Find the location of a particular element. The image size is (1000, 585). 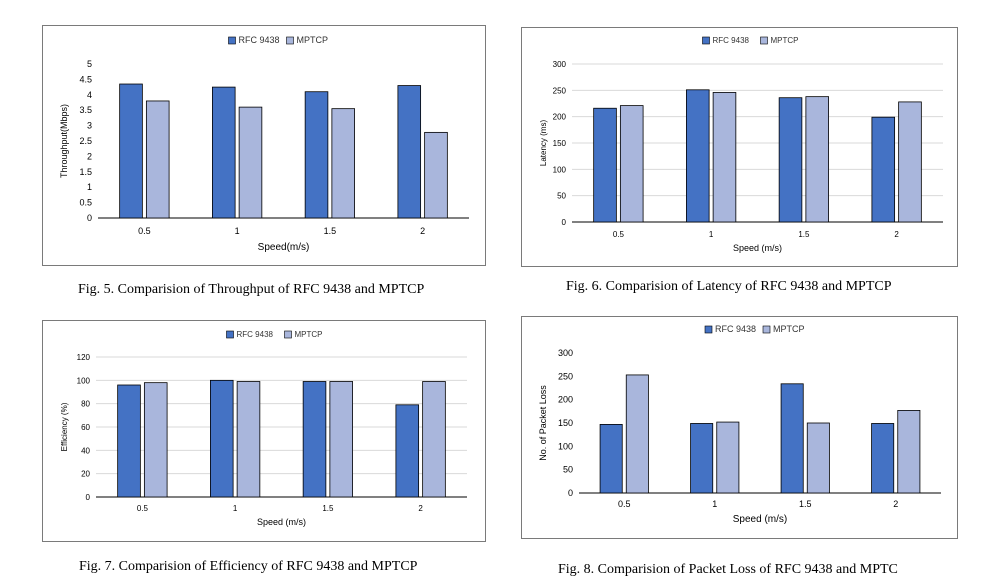

y-axis-title: Throughput(Mbps) is located at coordinates (64, 141).